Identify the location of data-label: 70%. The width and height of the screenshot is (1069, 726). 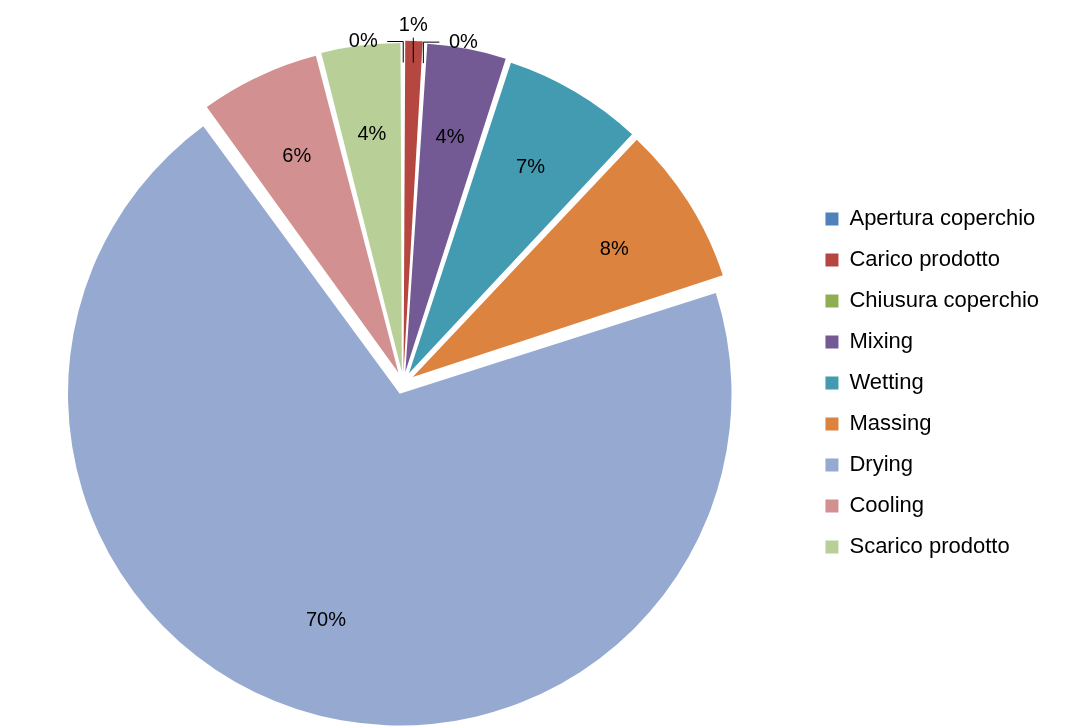
(326, 619).